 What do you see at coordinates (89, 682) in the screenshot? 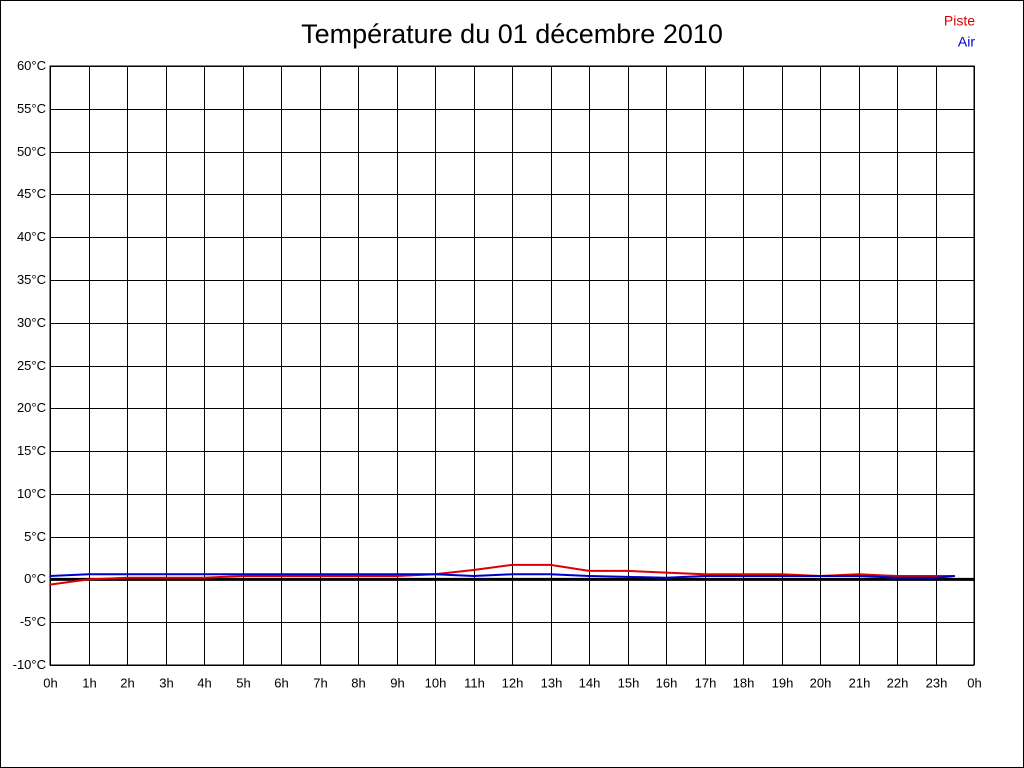
I see `x-tick-label: 1h` at bounding box center [89, 682].